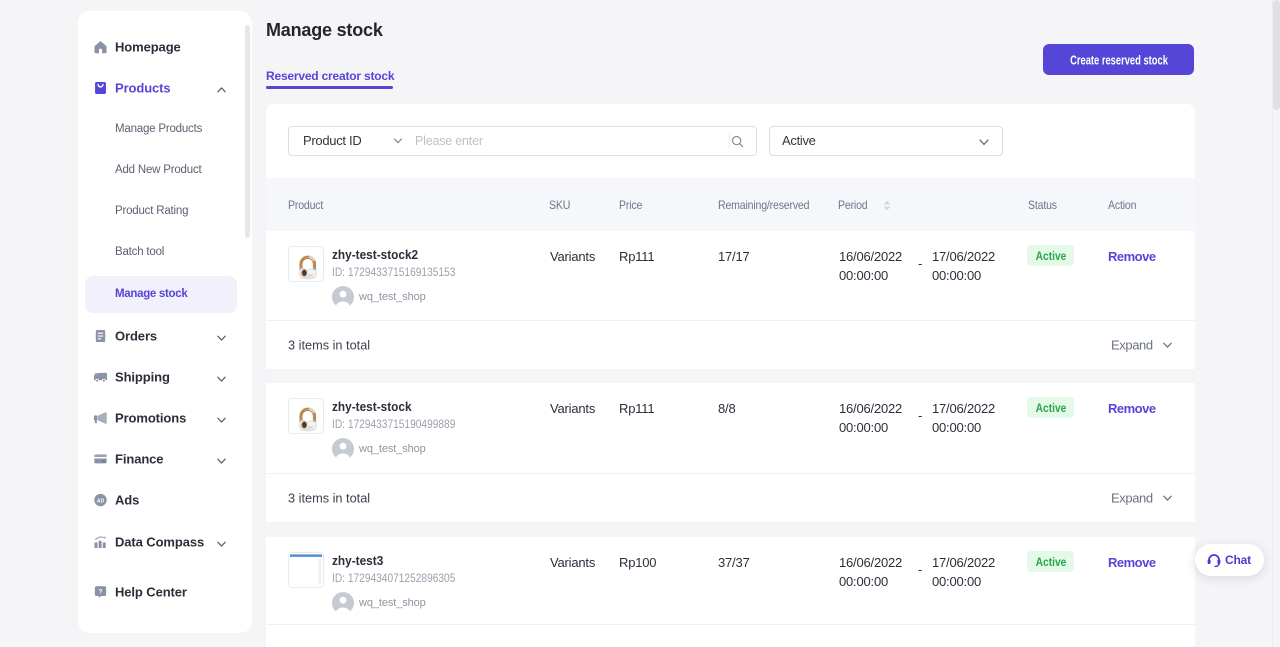 The image size is (1280, 647). Describe the element at coordinates (101, 501) in the screenshot. I see `svg-text: AD` at that location.